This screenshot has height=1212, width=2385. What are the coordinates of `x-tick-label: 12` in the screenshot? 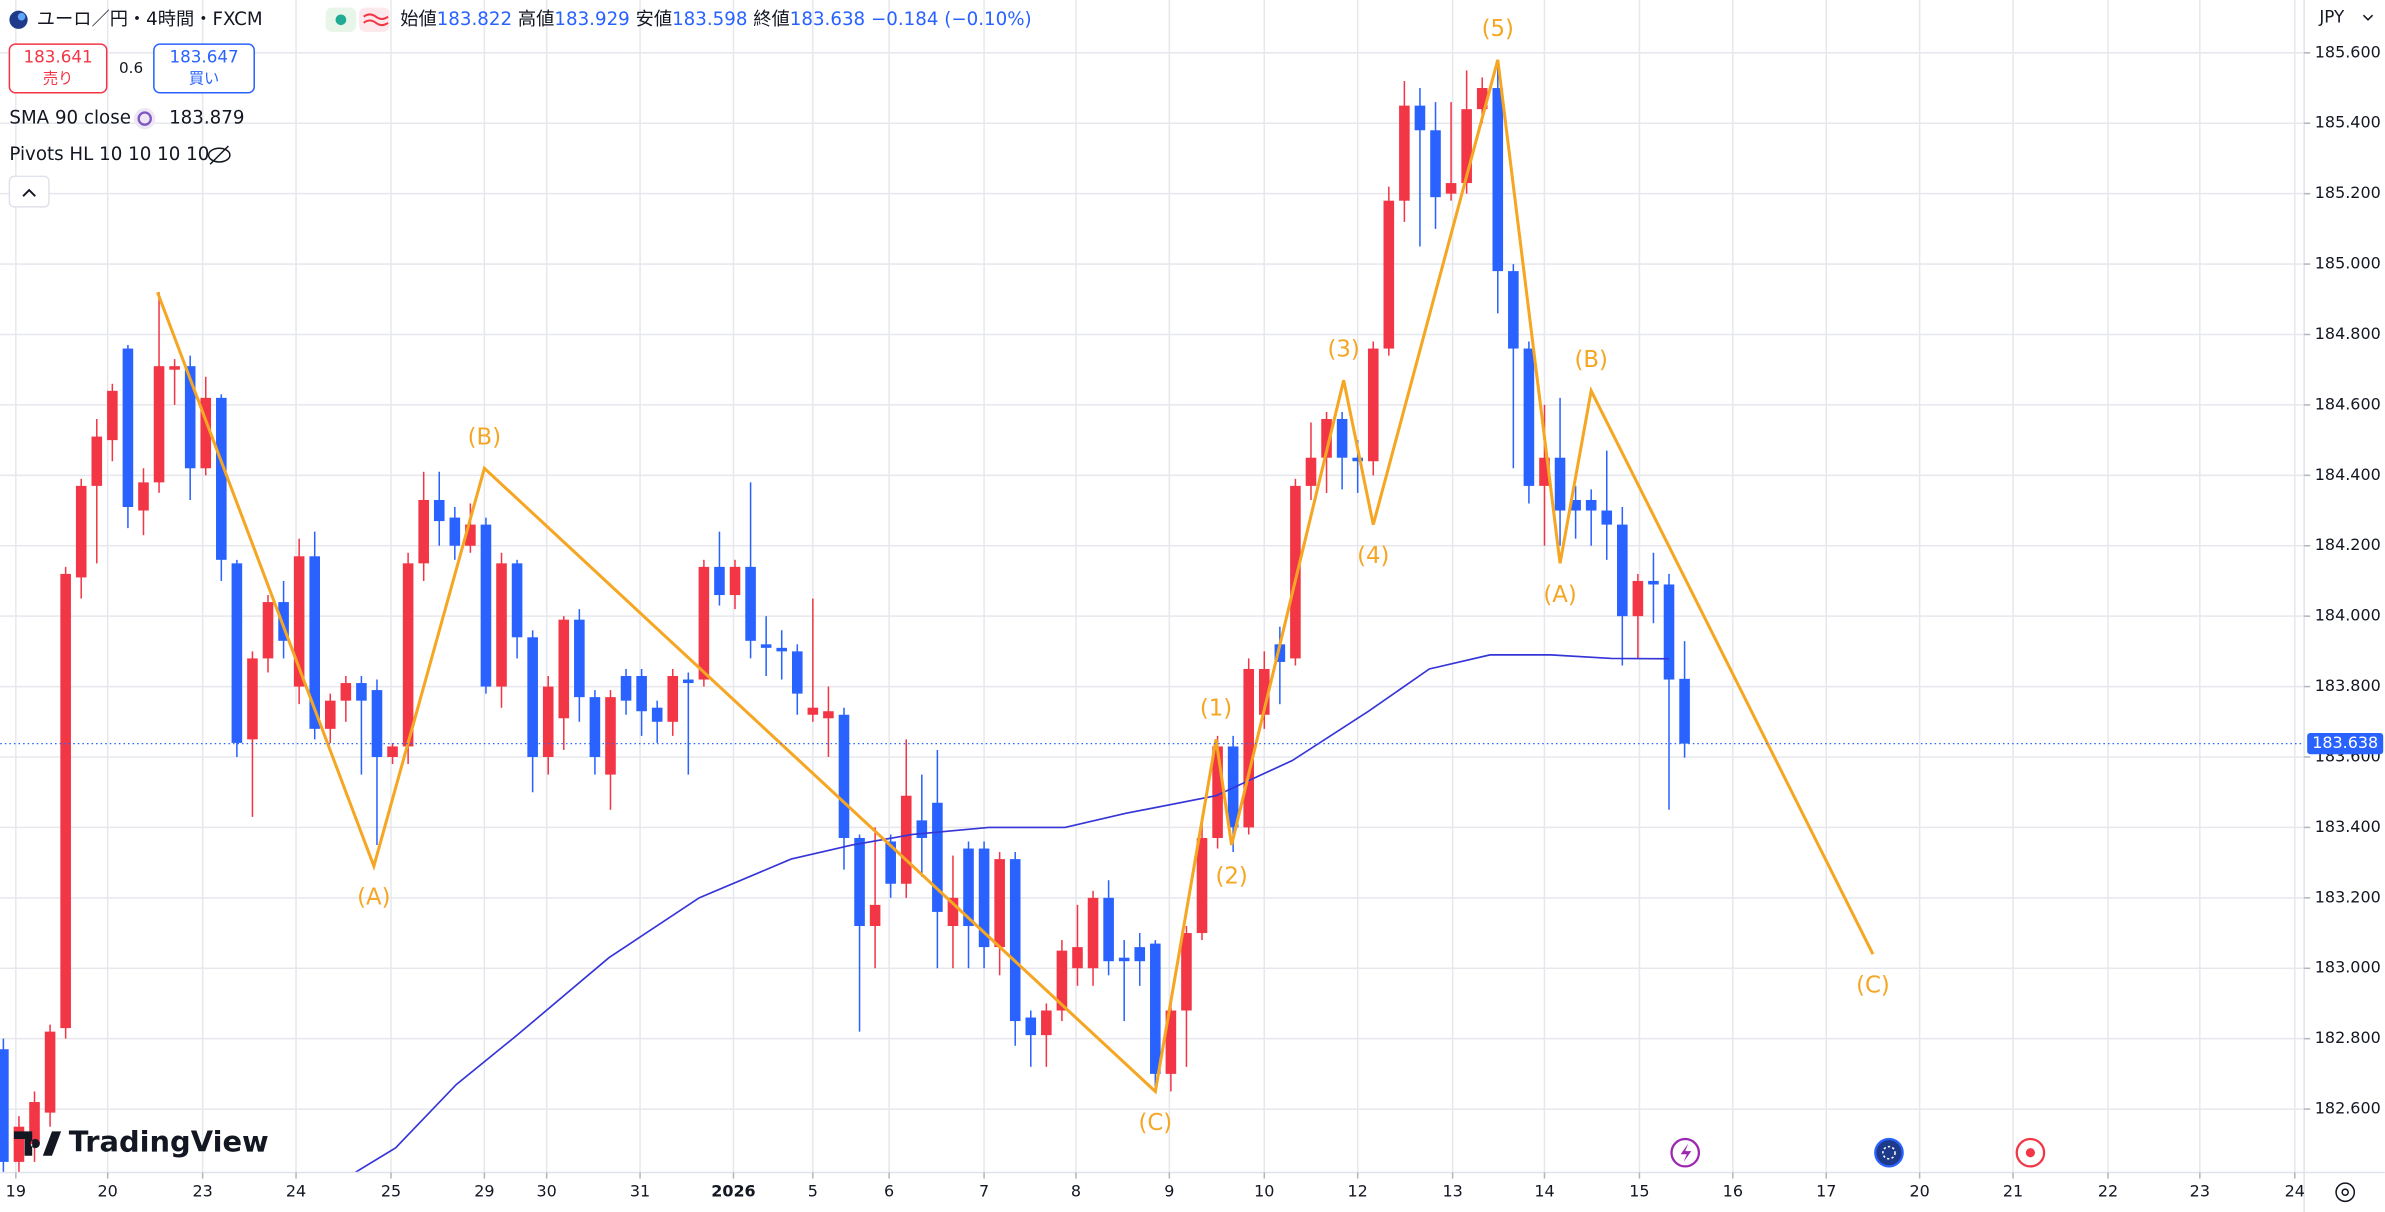 It's located at (1358, 1191).